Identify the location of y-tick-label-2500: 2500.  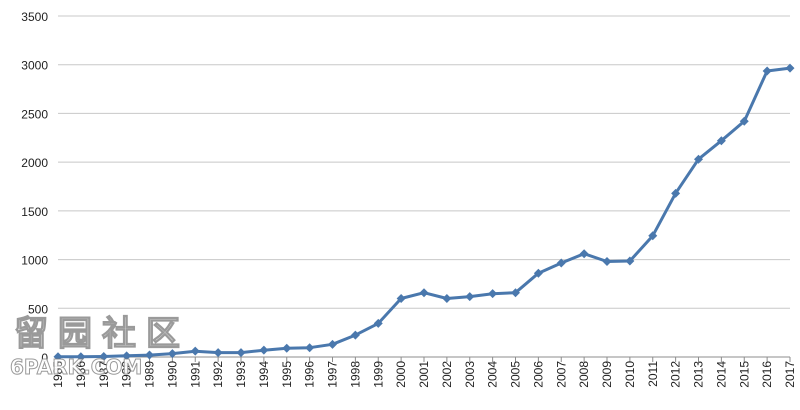
(34, 114).